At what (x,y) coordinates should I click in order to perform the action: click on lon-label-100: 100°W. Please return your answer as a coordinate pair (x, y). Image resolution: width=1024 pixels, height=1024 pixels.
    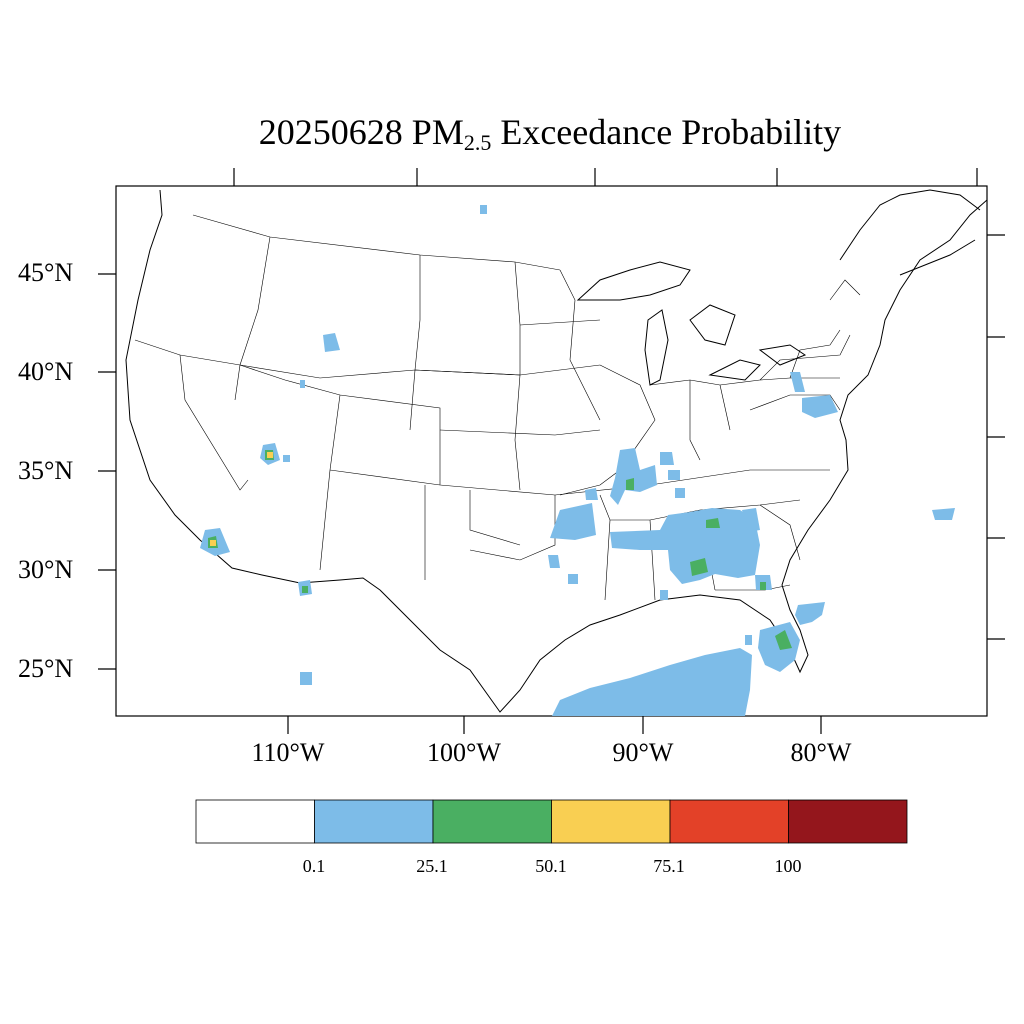
    Looking at the image, I should click on (464, 752).